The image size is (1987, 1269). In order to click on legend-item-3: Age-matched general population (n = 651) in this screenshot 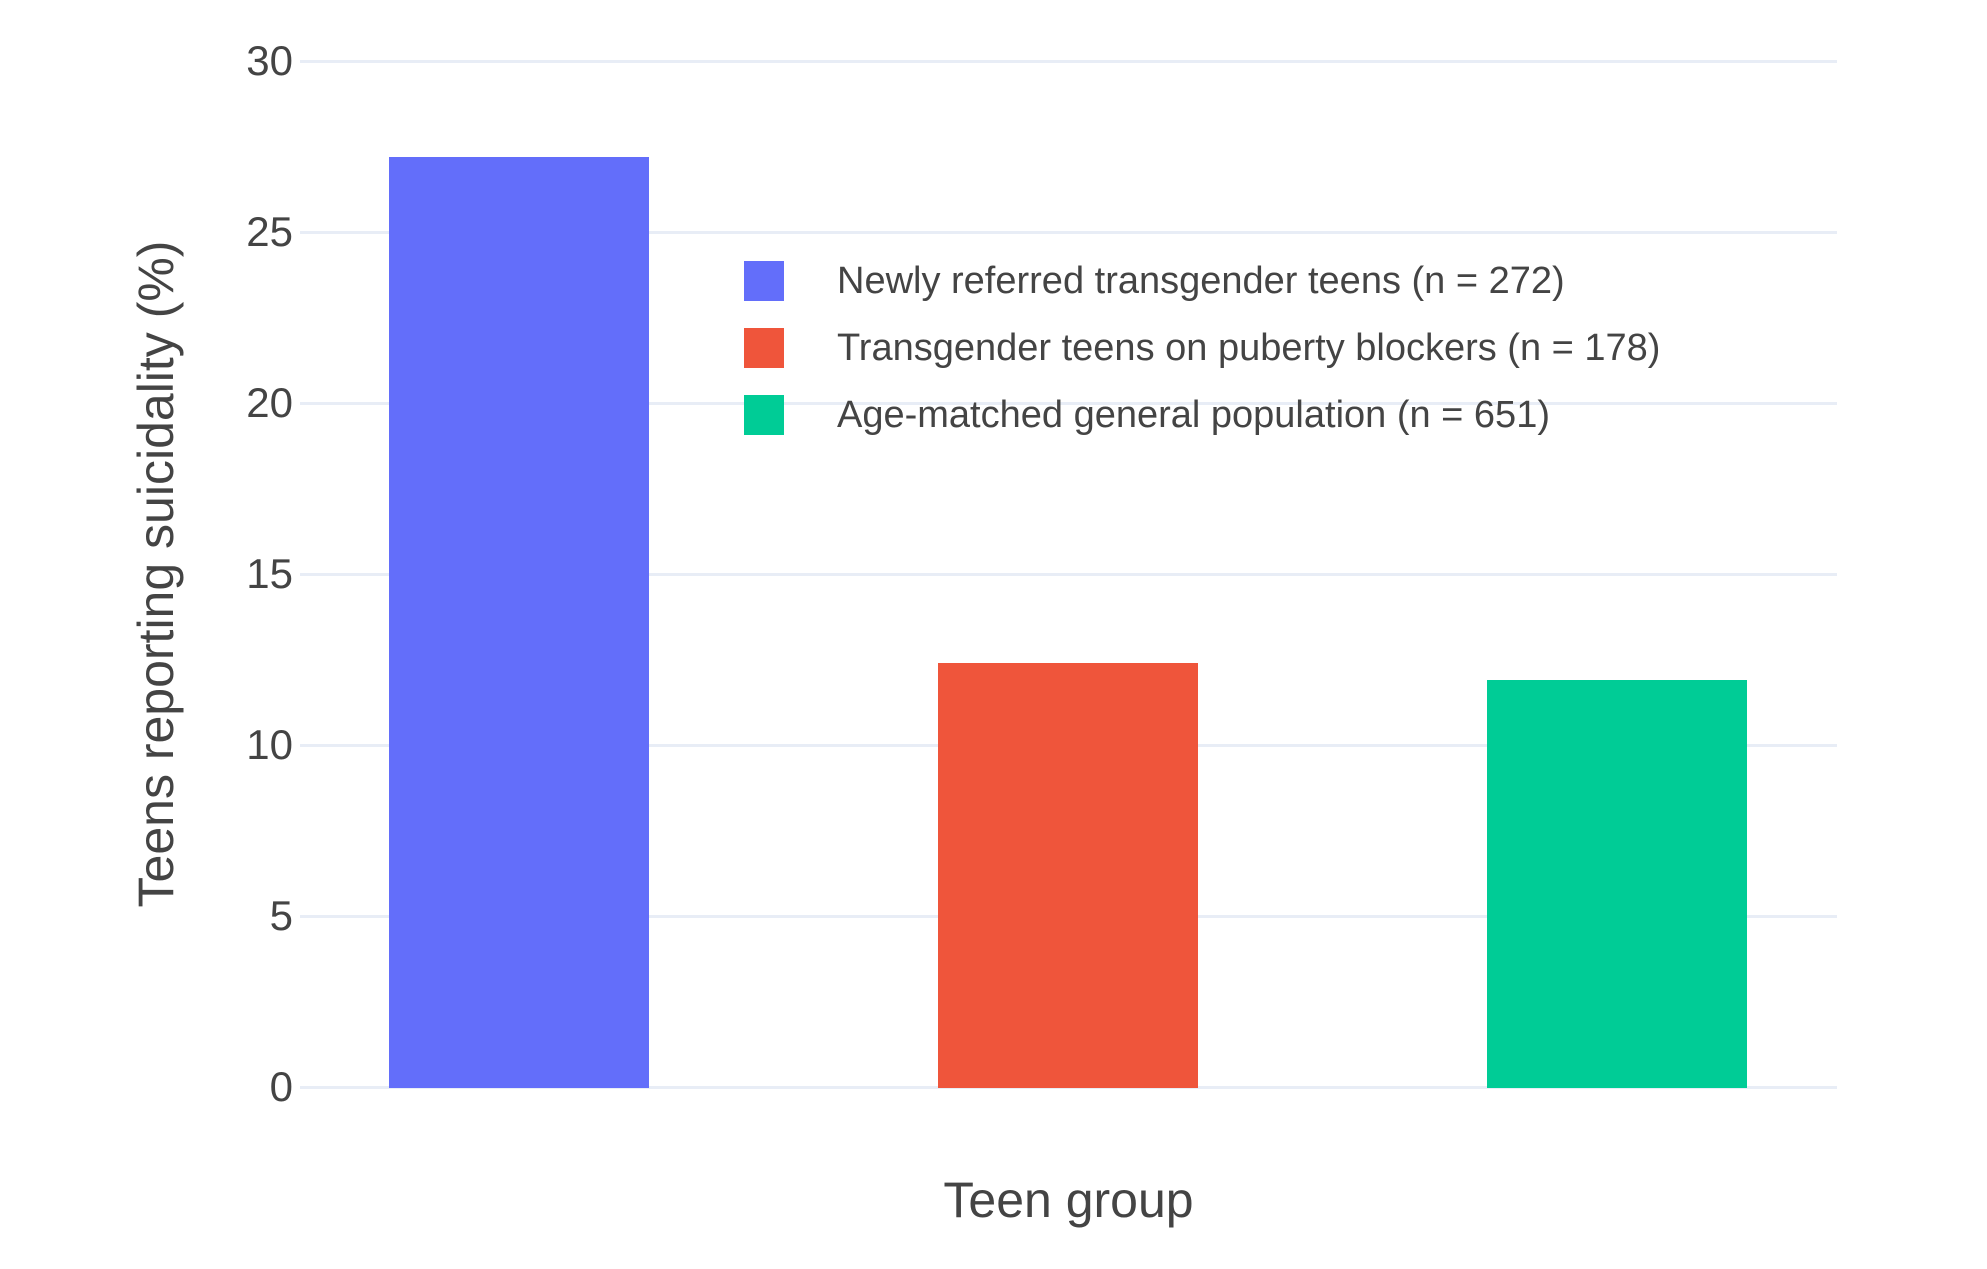, I will do `click(1202, 415)`.